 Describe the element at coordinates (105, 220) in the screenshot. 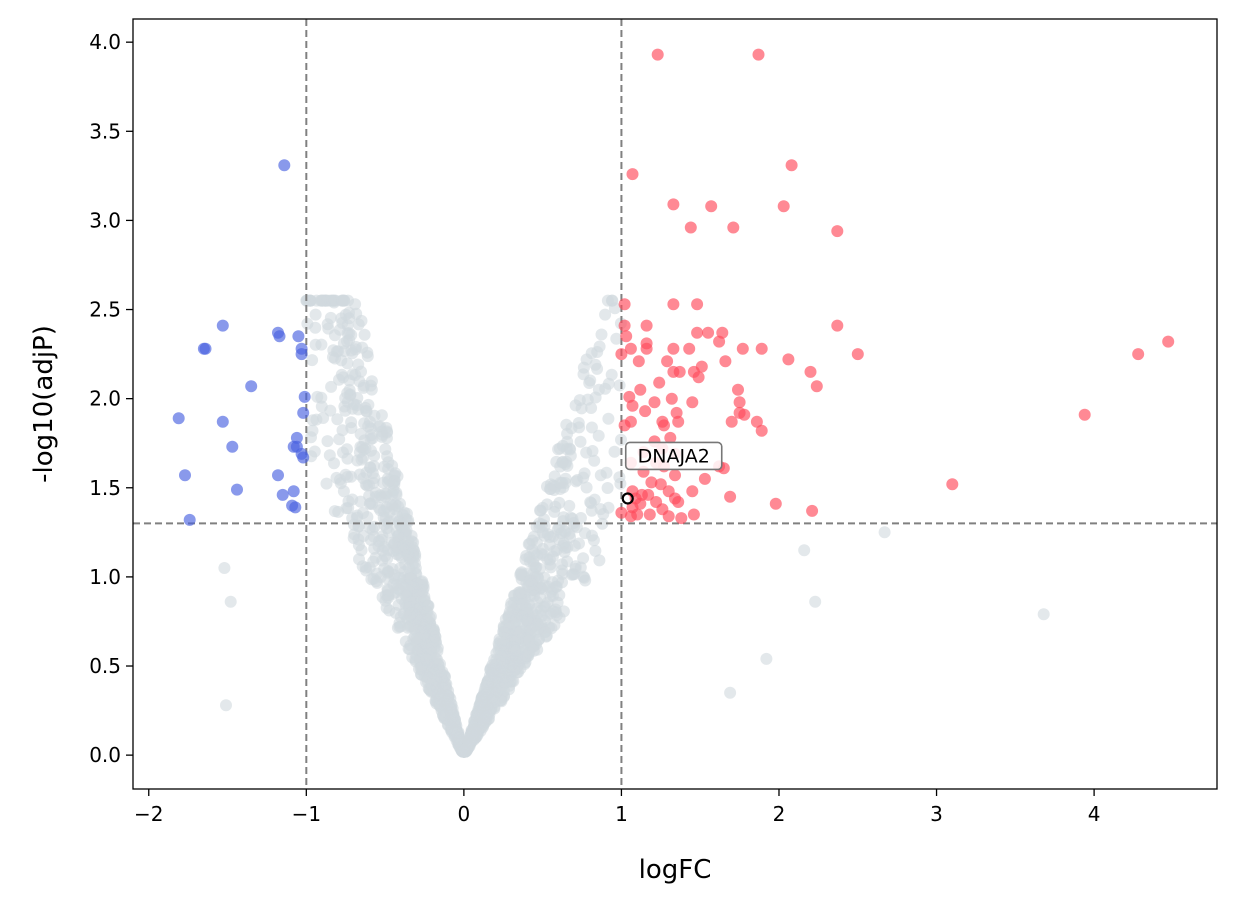

I see `y-tick-label: 3.0` at that location.